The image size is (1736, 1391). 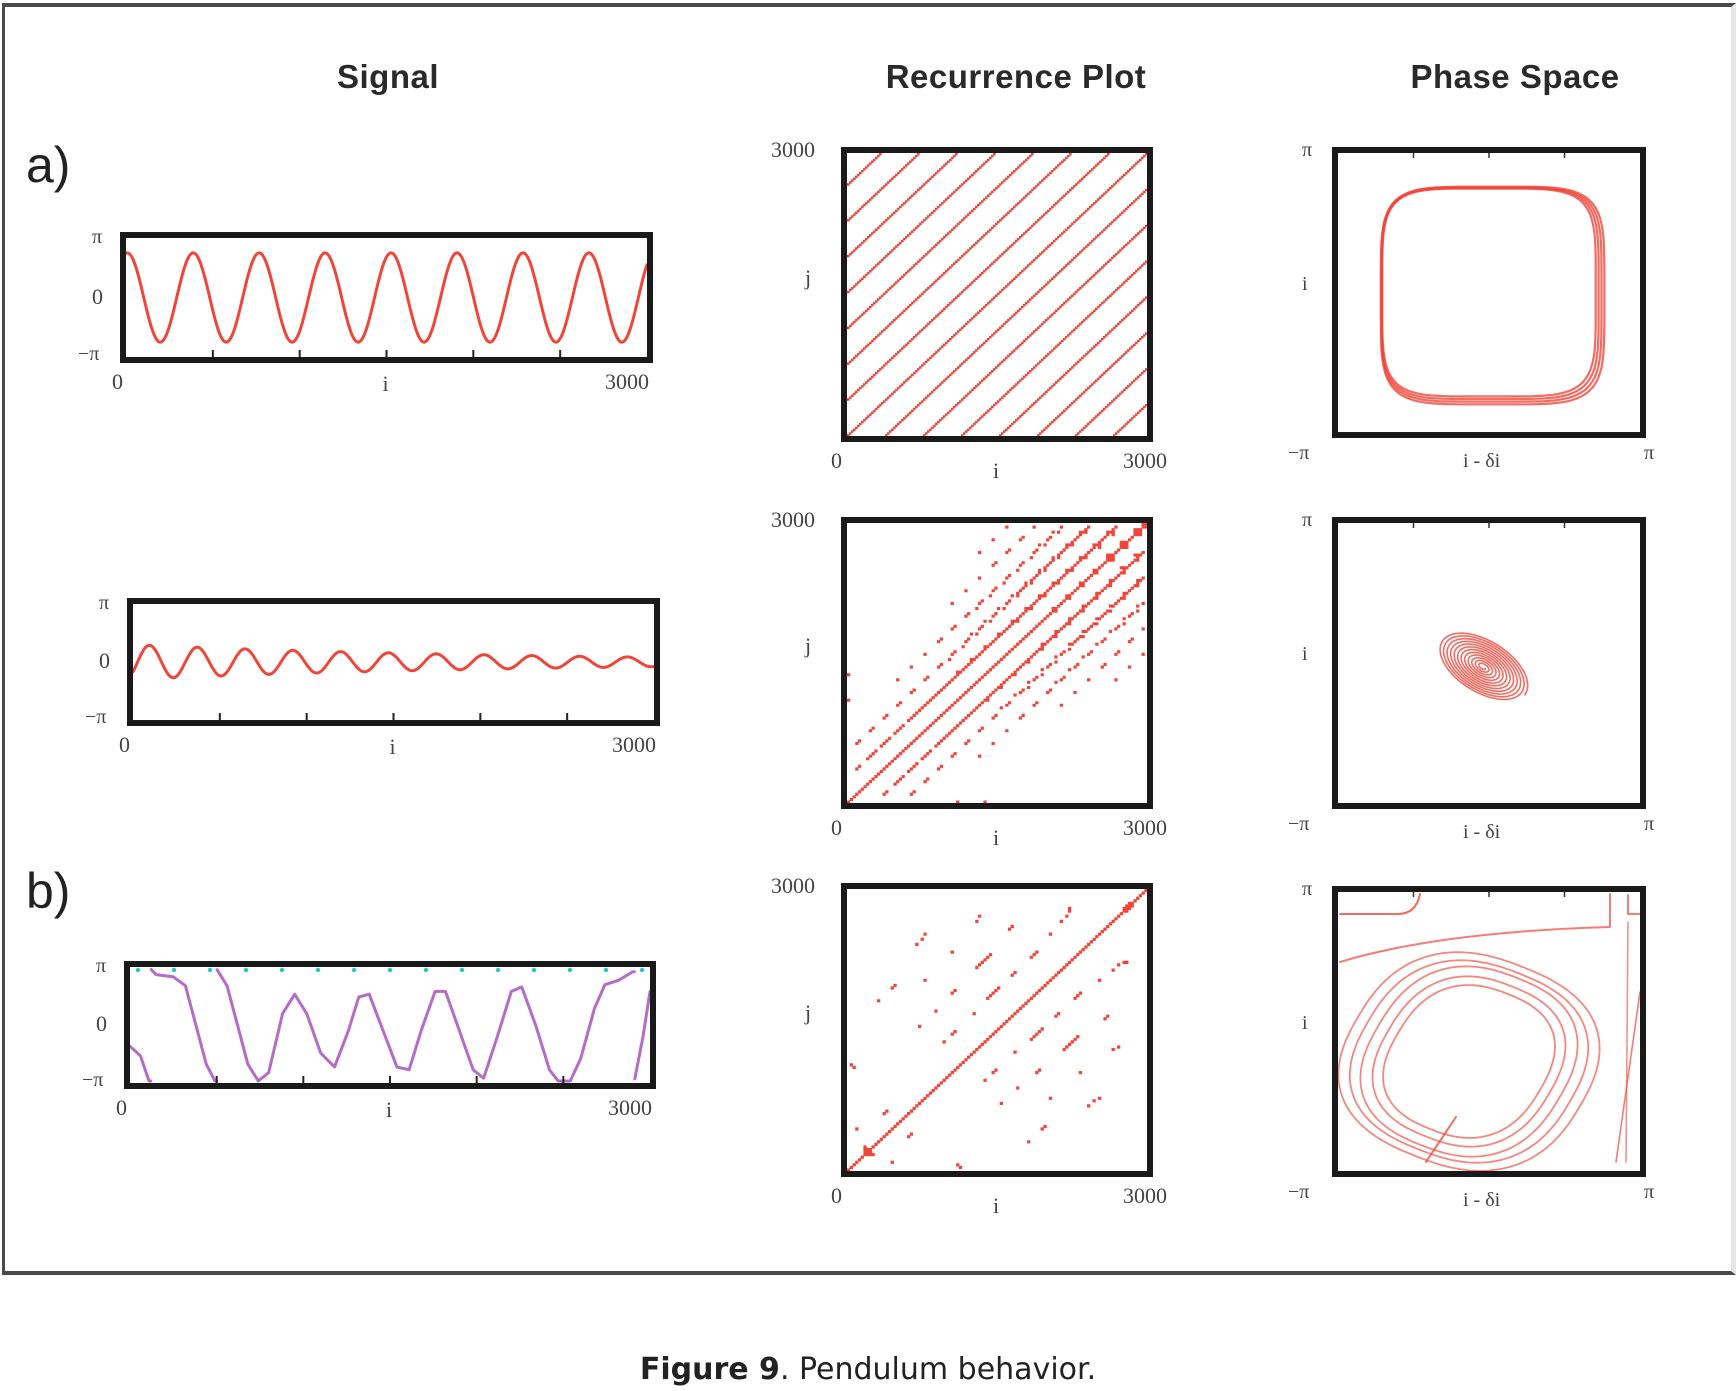 I want to click on phase-space-plot-a2-canvas, so click(x=1489, y=612).